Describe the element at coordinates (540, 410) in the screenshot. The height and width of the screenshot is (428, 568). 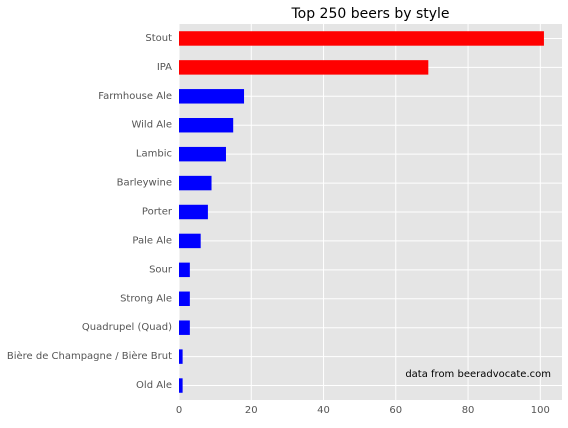
I see `x-tick-label: 100` at that location.